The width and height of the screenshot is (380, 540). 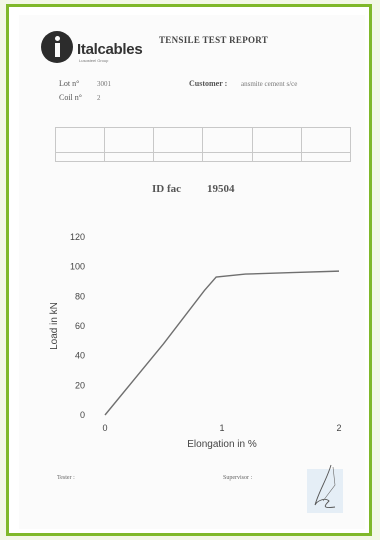 I want to click on customer-value: ansmite cement s/ce, so click(x=269, y=84).